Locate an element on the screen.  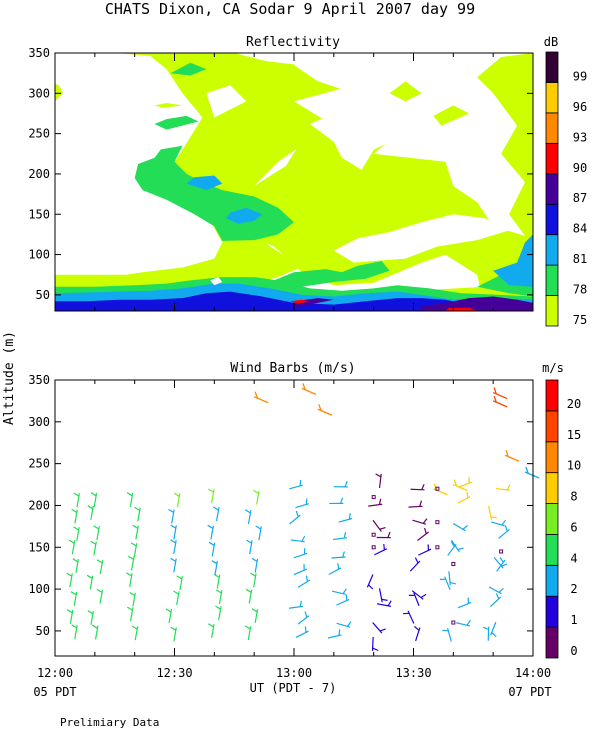
refl-gap-upper is located at coordinates (117, 155).